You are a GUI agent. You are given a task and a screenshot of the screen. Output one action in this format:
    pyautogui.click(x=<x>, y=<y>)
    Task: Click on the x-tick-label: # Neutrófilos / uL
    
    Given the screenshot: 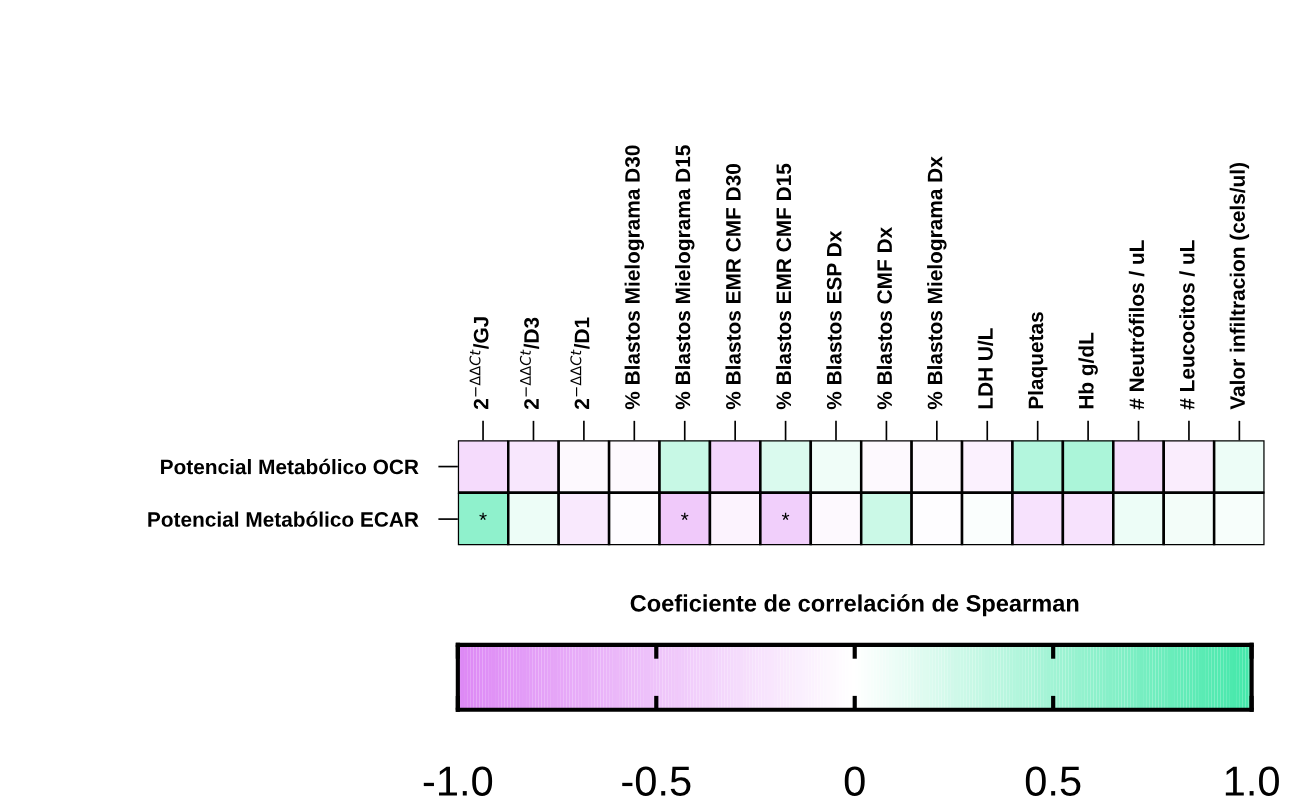 What is the action you would take?
    pyautogui.click(x=1136, y=325)
    